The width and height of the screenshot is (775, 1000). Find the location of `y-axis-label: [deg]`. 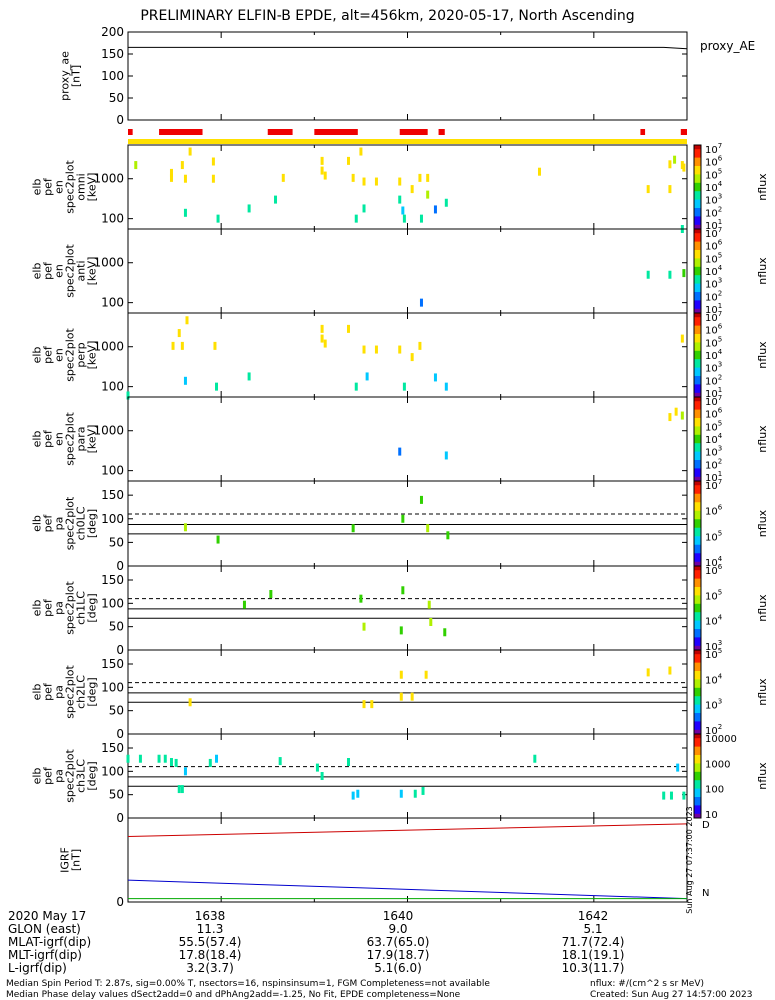

y-axis-label: [deg] is located at coordinates (92, 523).